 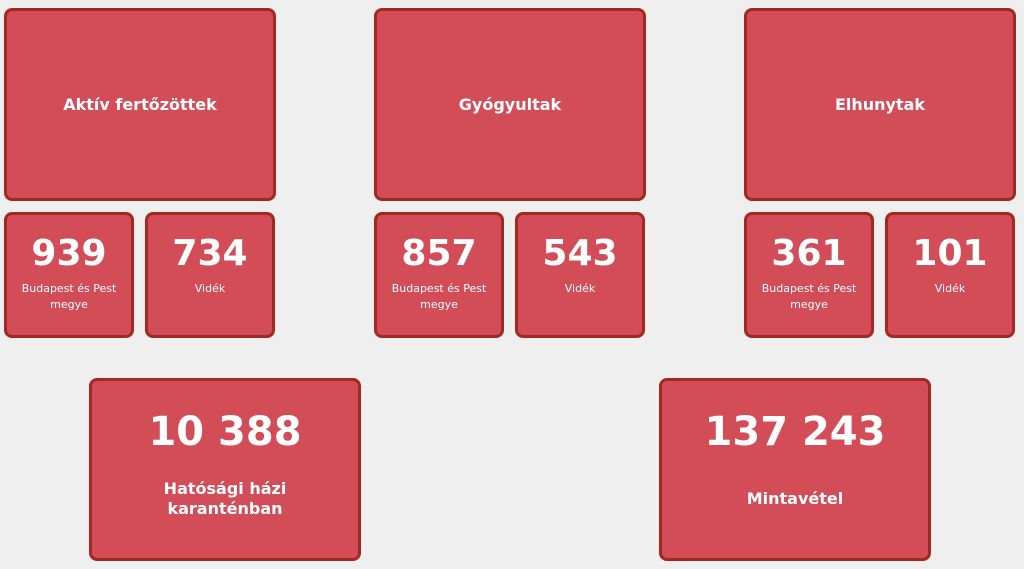 I want to click on card-title: Aktív fertőzöttek, so click(x=140, y=104).